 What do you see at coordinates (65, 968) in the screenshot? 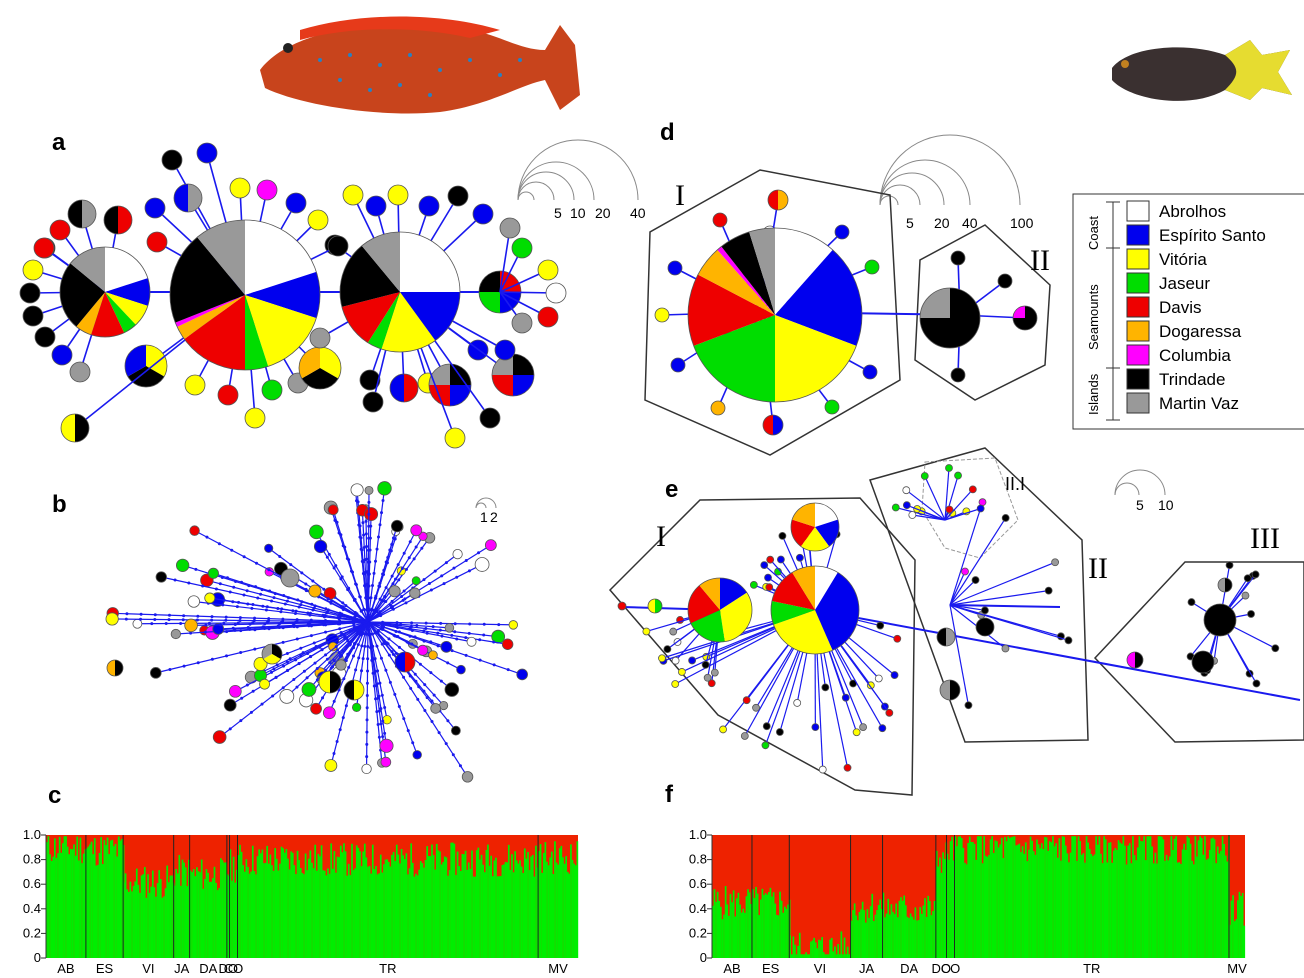
I see `population-label: AB` at bounding box center [65, 968].